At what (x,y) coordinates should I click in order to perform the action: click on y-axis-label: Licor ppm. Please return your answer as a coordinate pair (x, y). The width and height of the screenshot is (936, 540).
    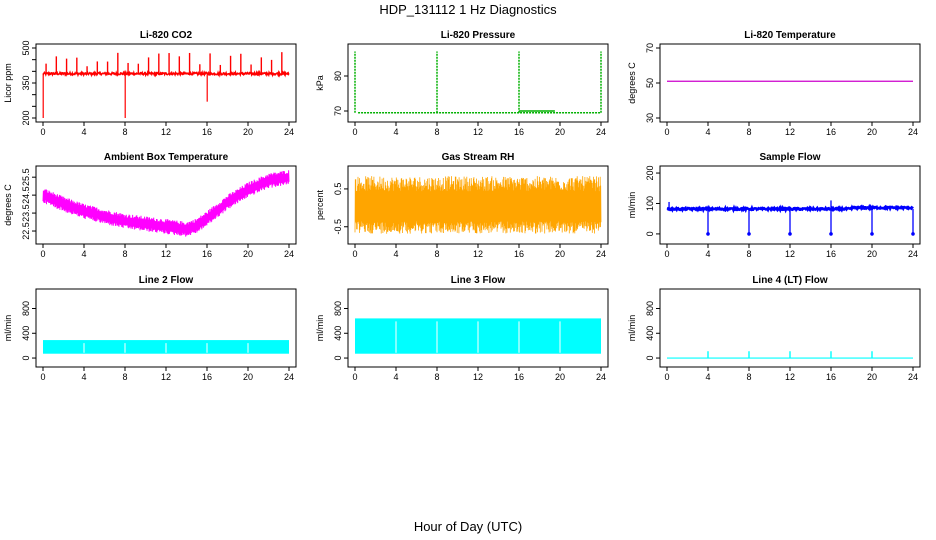
    Looking at the image, I should click on (8, 83).